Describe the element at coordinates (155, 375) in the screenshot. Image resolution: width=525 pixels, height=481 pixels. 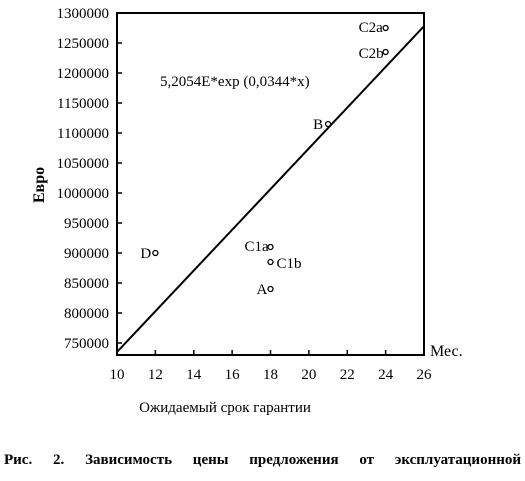
I see `x-tick-label: 12` at that location.